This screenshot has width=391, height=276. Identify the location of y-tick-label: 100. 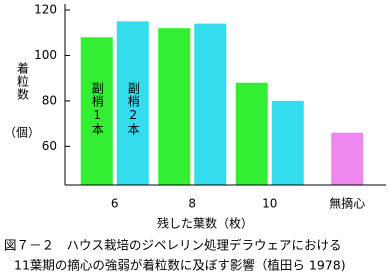
(45, 55).